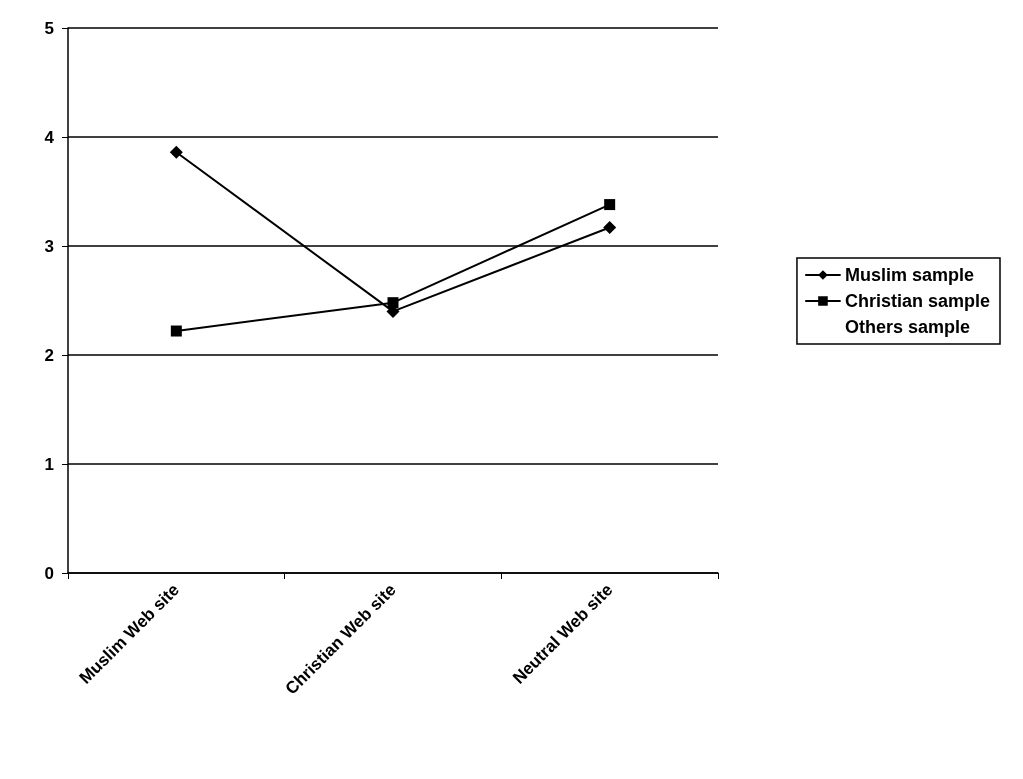  What do you see at coordinates (917, 301) in the screenshot?
I see `legend-label: Christian sample` at bounding box center [917, 301].